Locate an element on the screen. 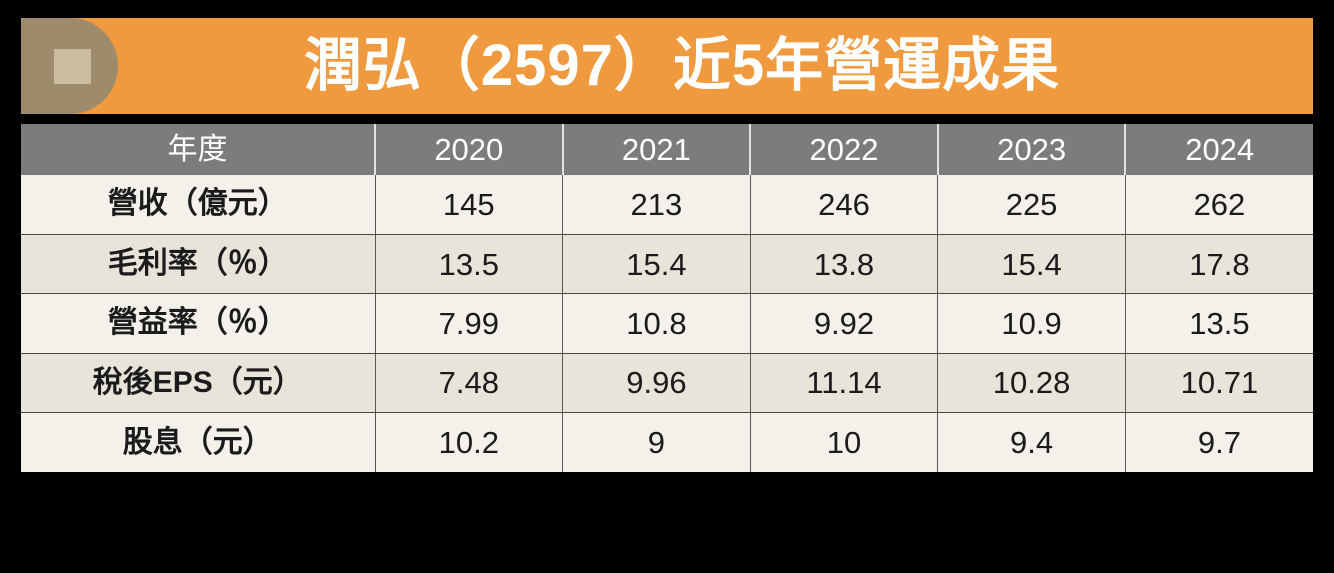 The height and width of the screenshot is (573, 1334). cell-dividend-2023: 9.4 is located at coordinates (1031, 442).